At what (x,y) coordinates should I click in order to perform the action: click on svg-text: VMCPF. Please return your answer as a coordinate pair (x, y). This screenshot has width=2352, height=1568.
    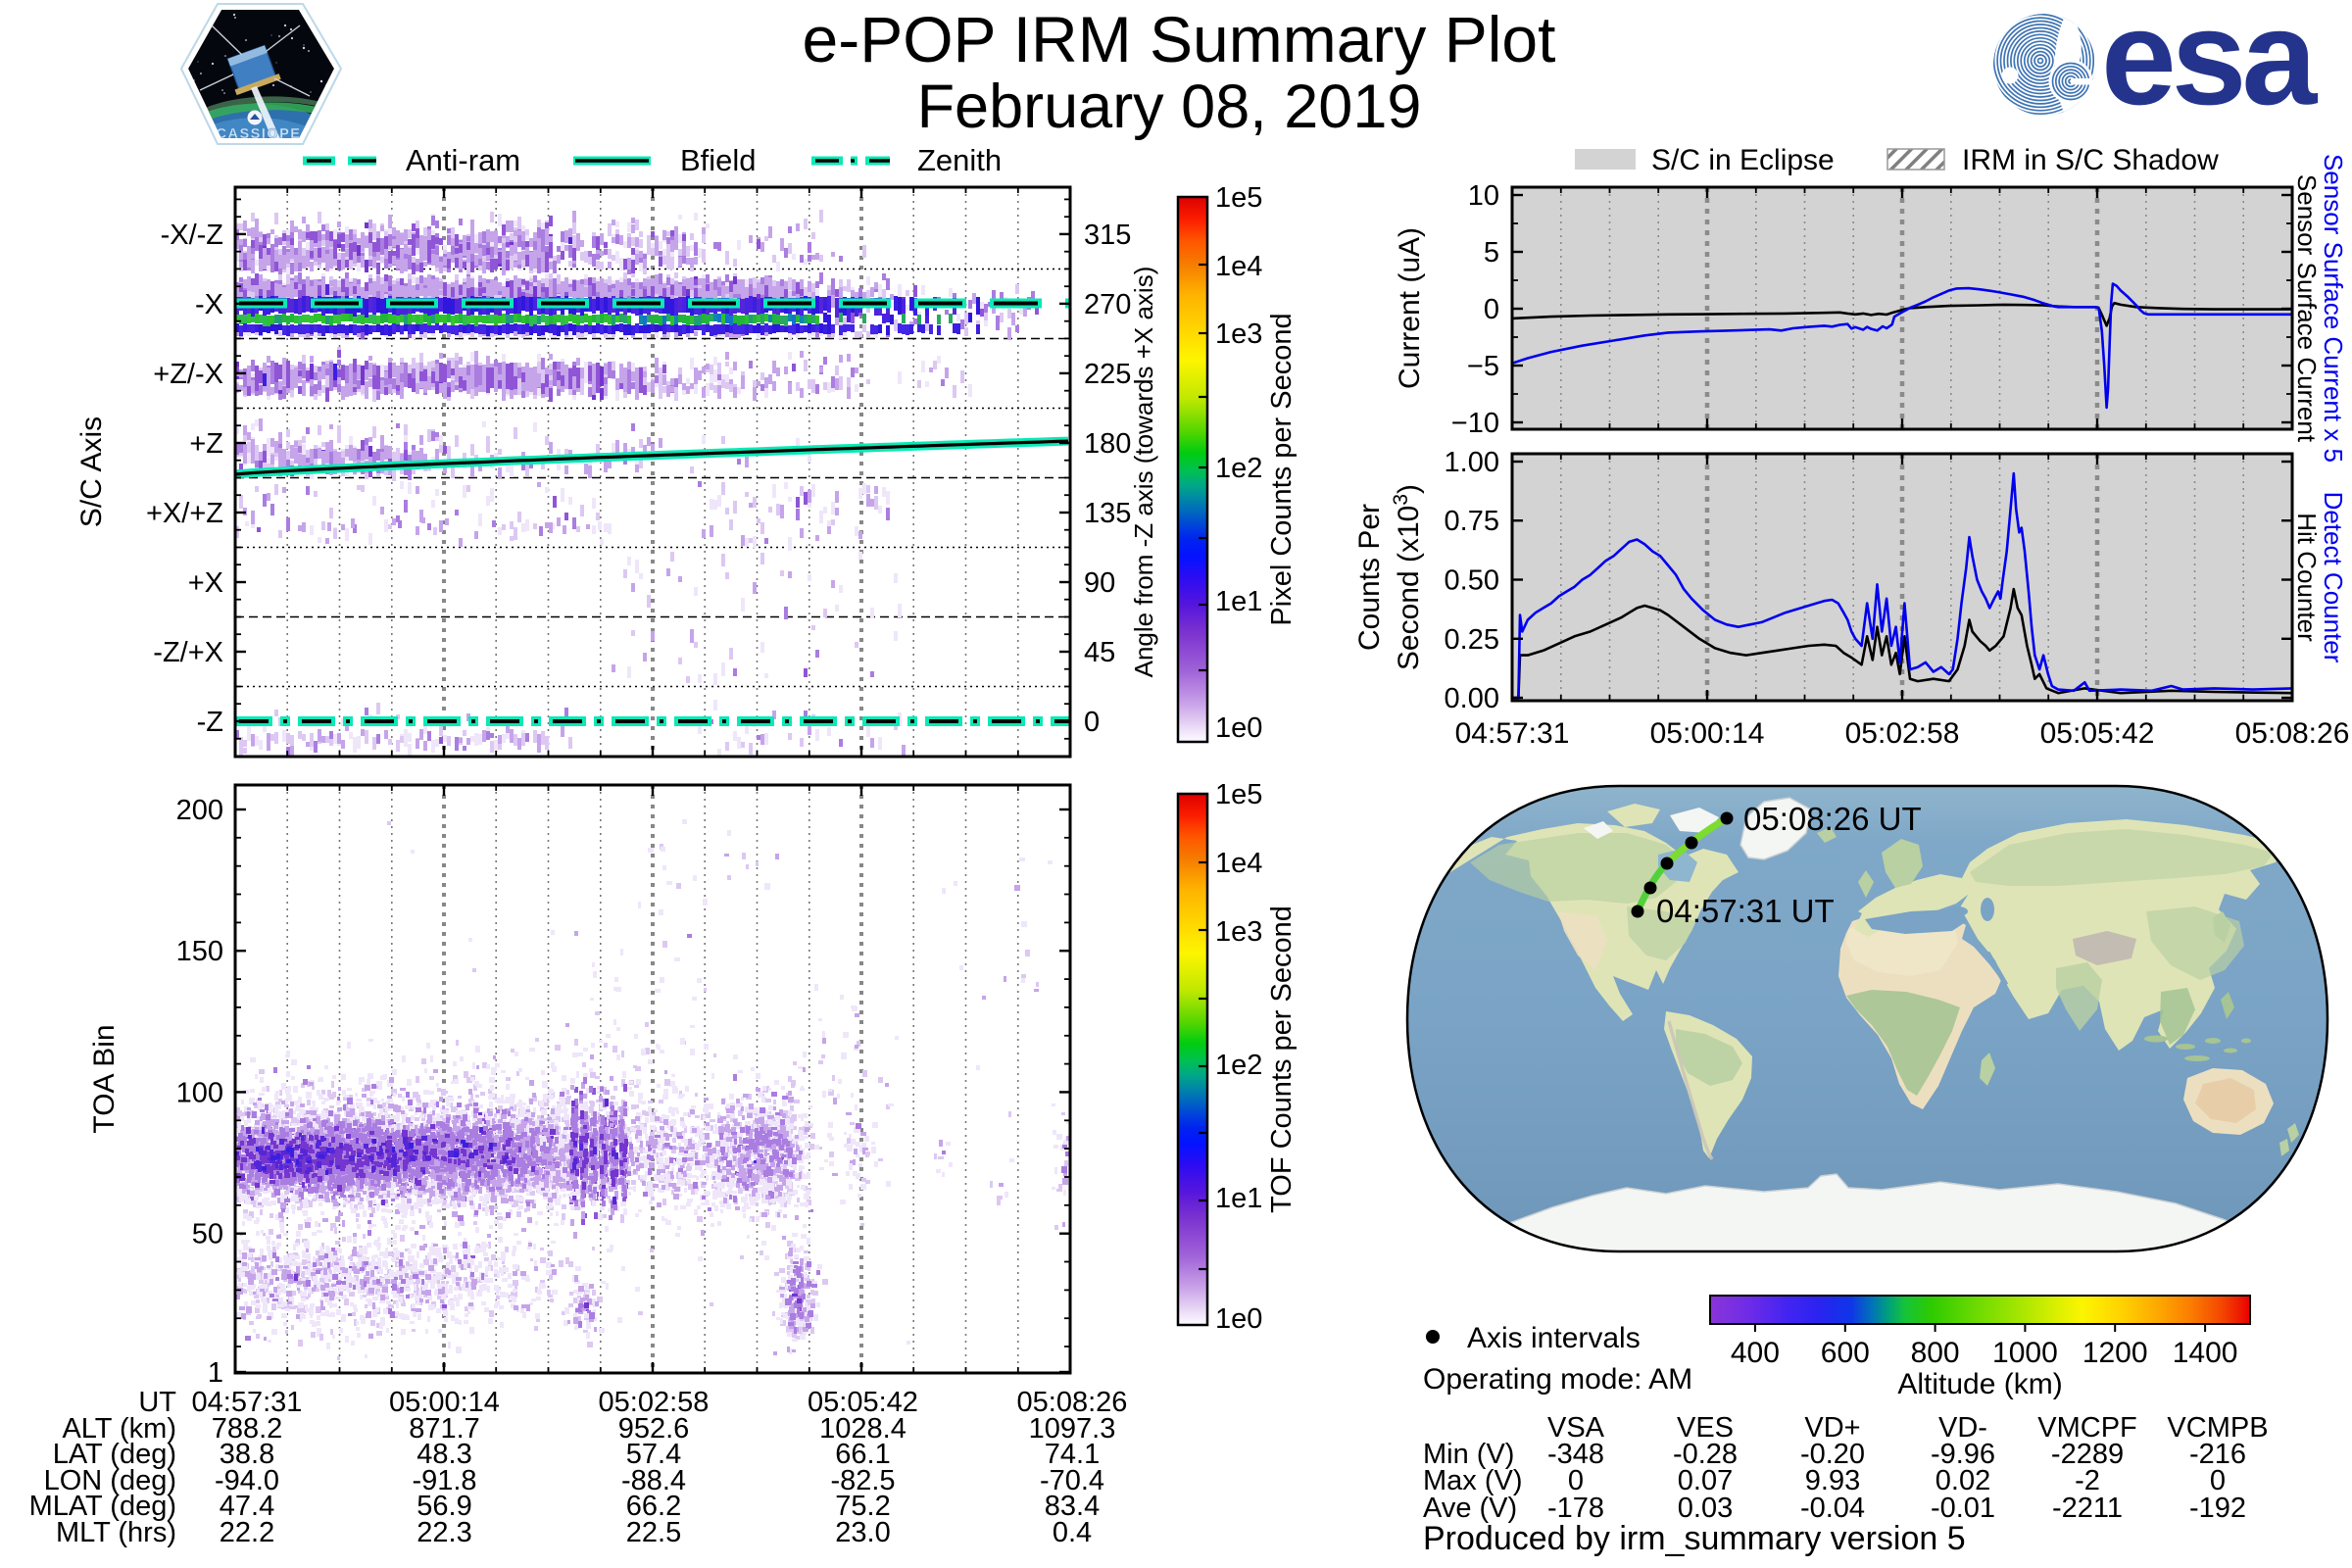
    Looking at the image, I should click on (2087, 1428).